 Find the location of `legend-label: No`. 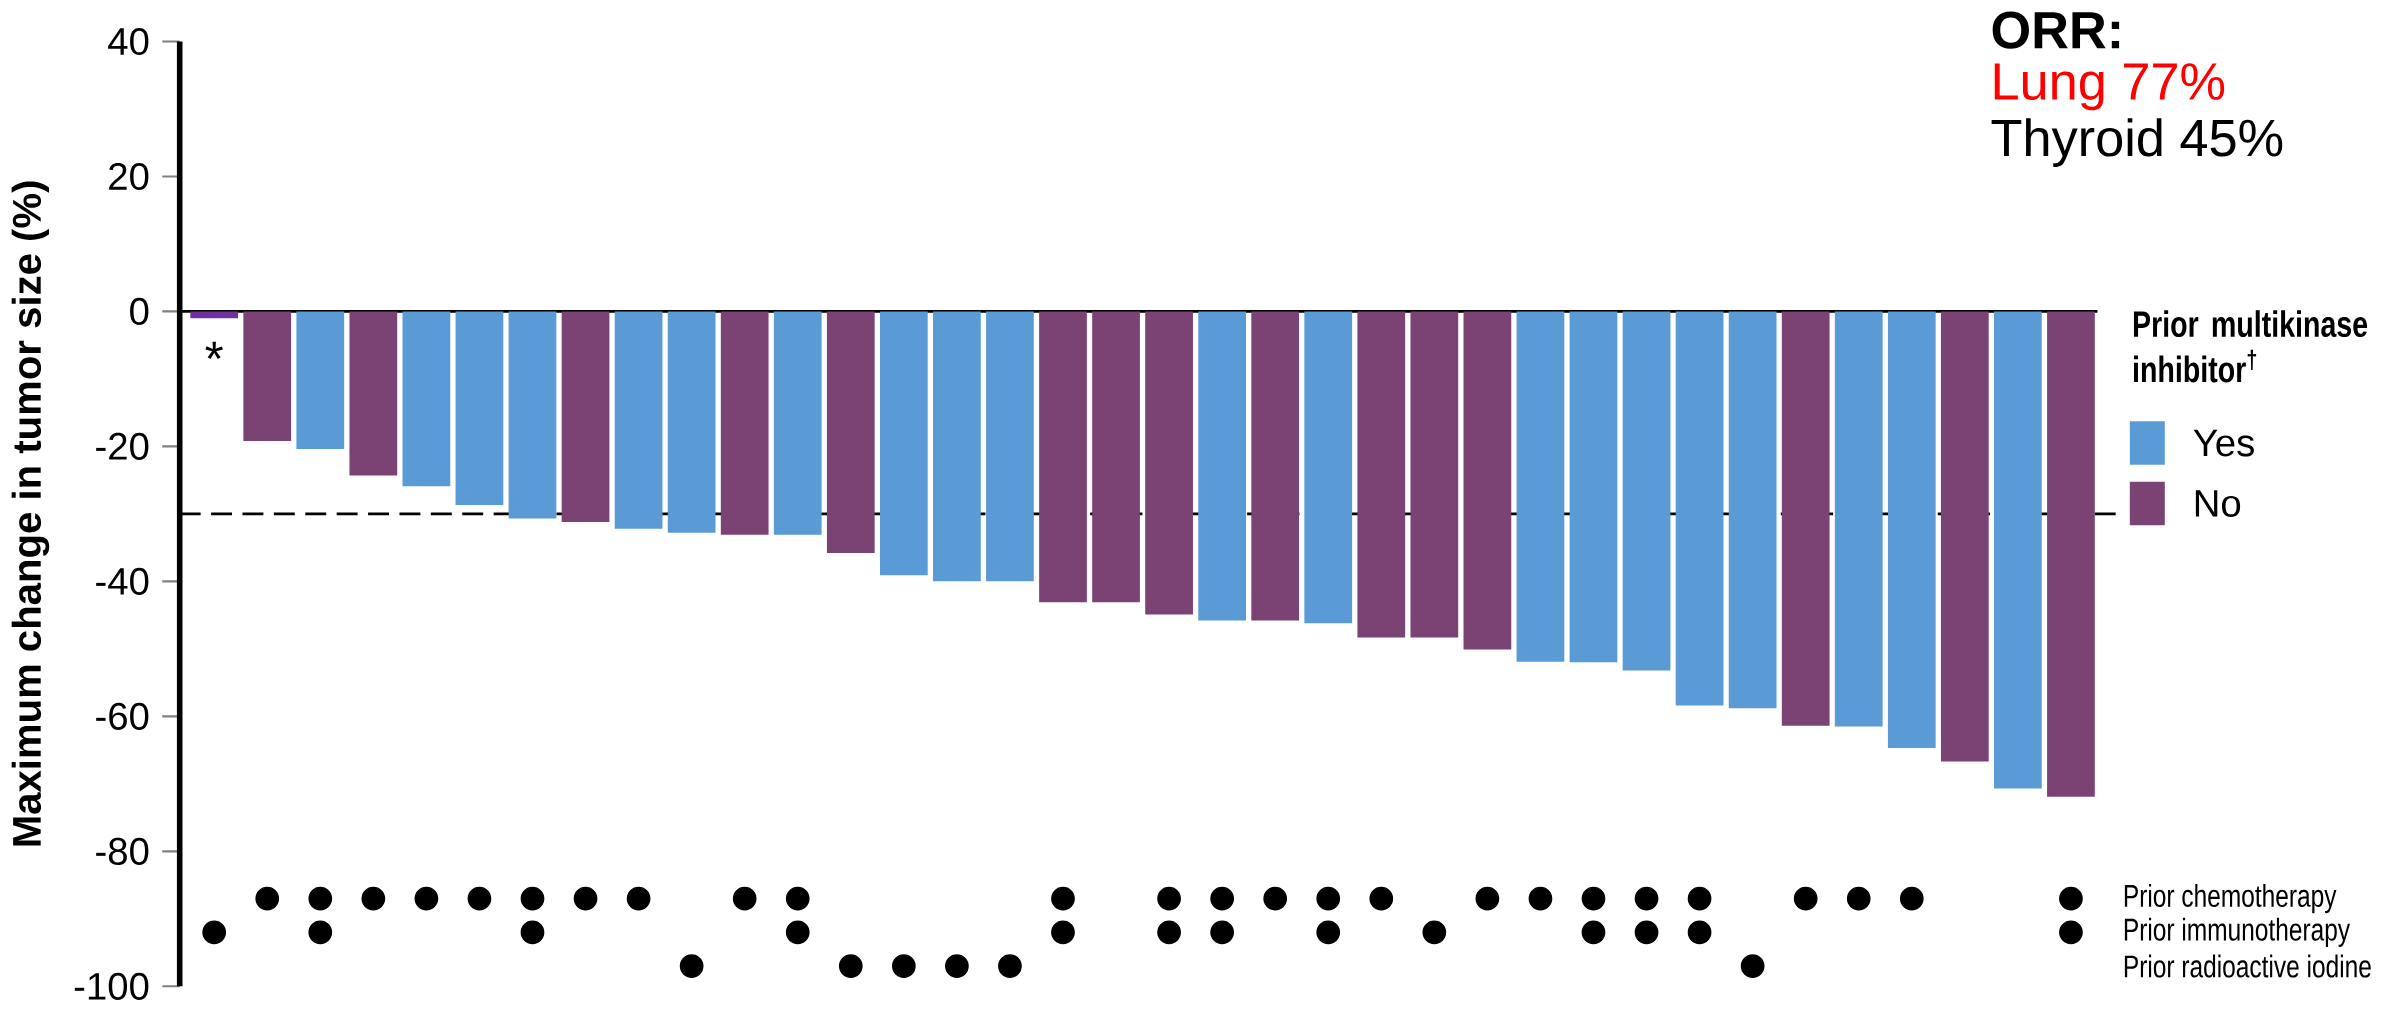

legend-label: No is located at coordinates (2218, 503).